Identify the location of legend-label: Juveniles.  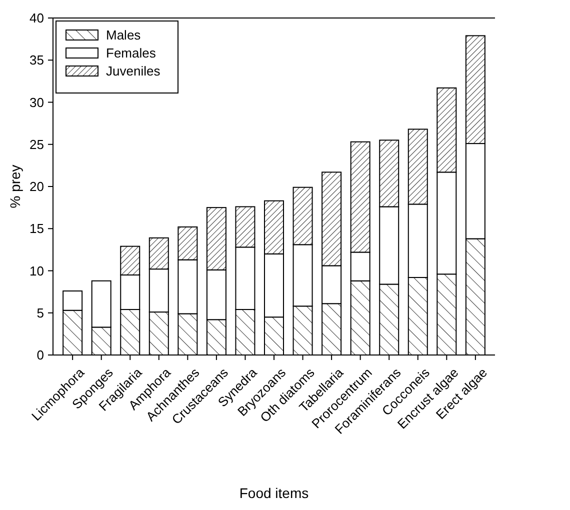
(133, 71).